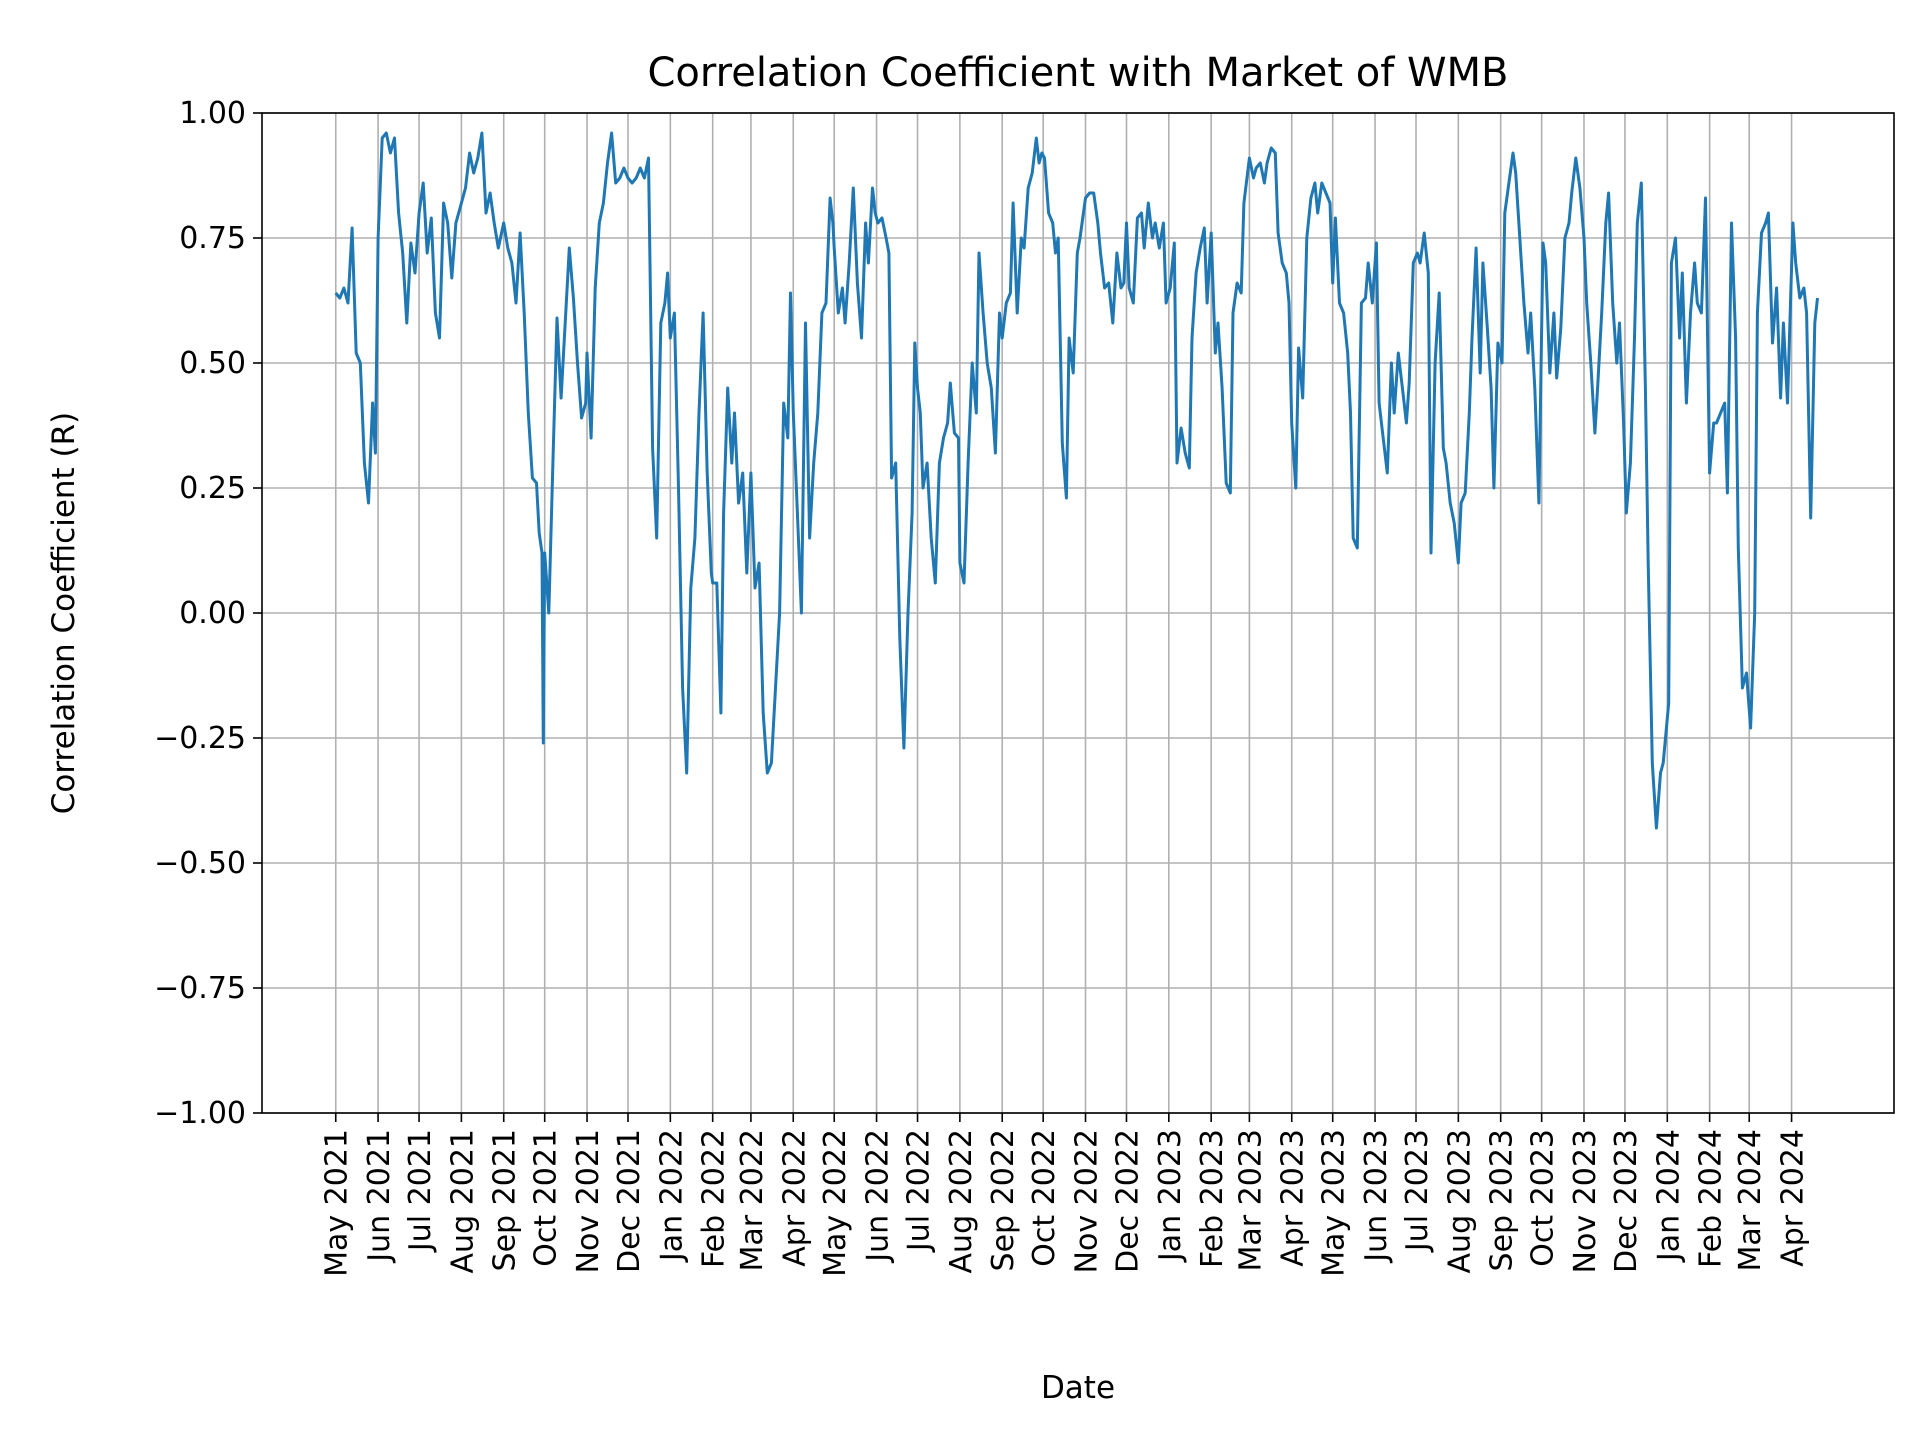  Describe the element at coordinates (462, 1201) in the screenshot. I see `x-tick-label: Aug 2021` at that location.